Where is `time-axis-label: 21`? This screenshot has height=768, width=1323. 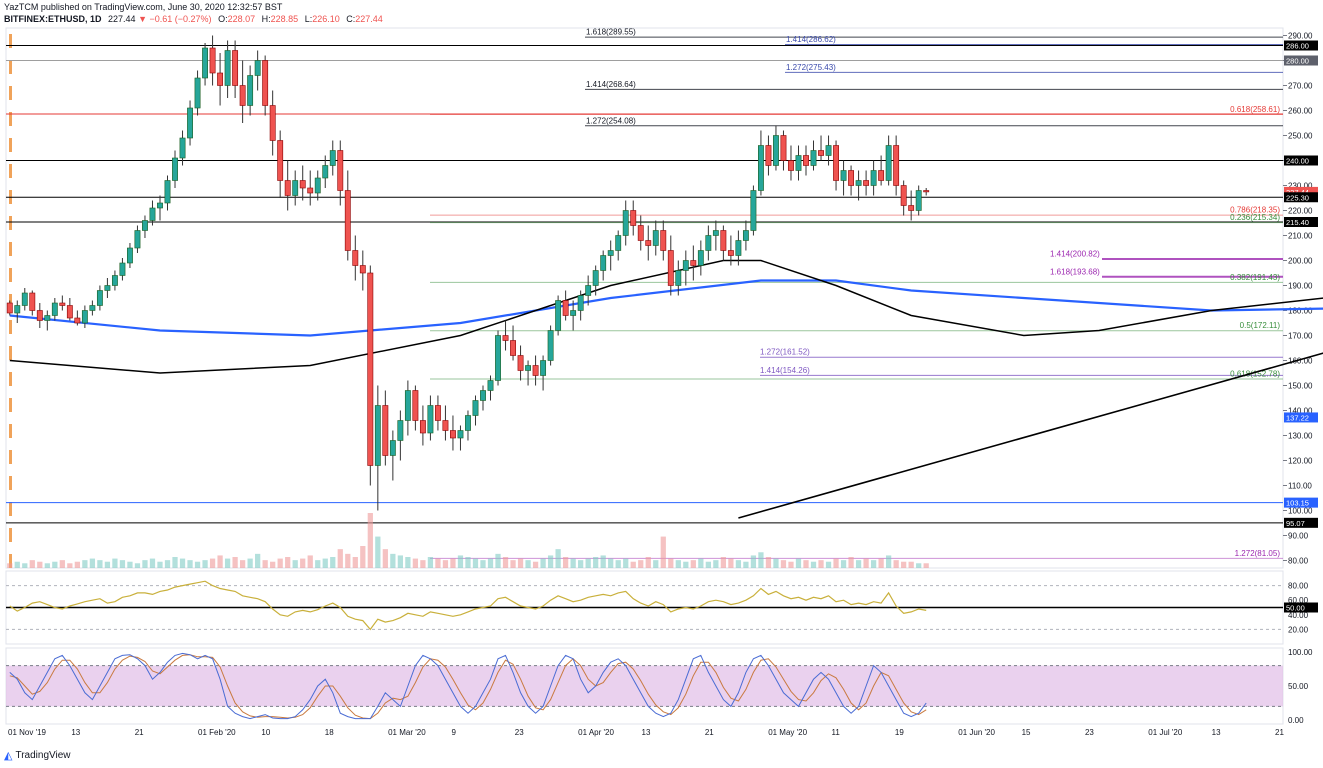
time-axis-label: 21 is located at coordinates (139, 732).